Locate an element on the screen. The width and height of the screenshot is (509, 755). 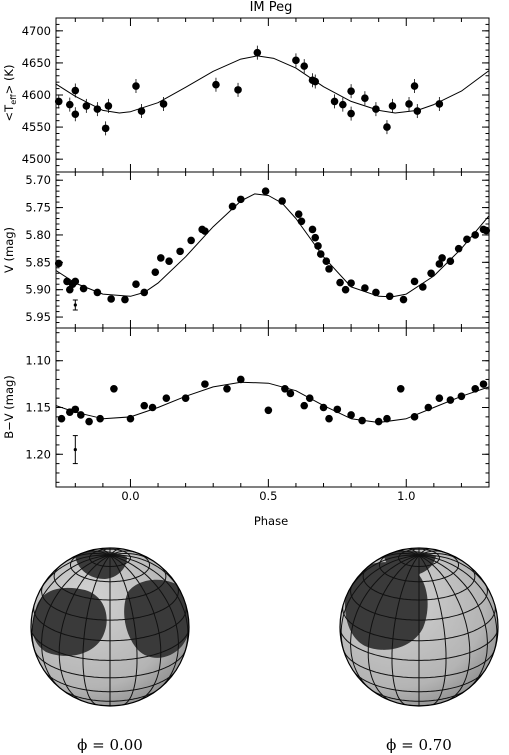
typical-error-point is located at coordinates (75, 305).